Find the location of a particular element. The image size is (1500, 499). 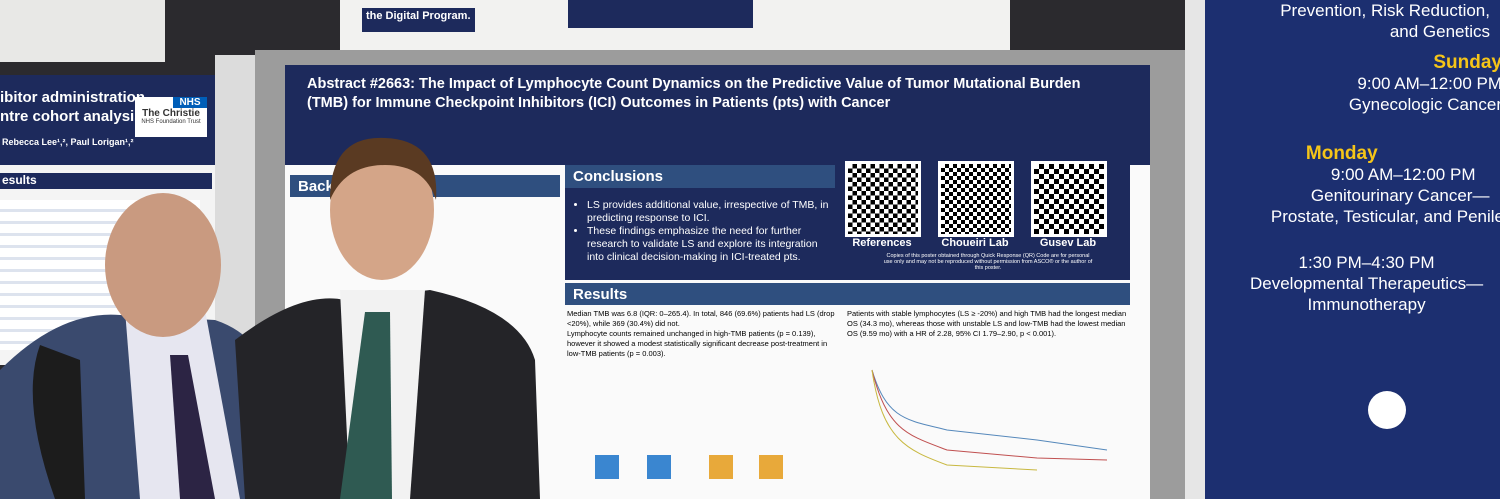

topic: Prostate, Testicular, and Penile is located at coordinates (1385, 216).